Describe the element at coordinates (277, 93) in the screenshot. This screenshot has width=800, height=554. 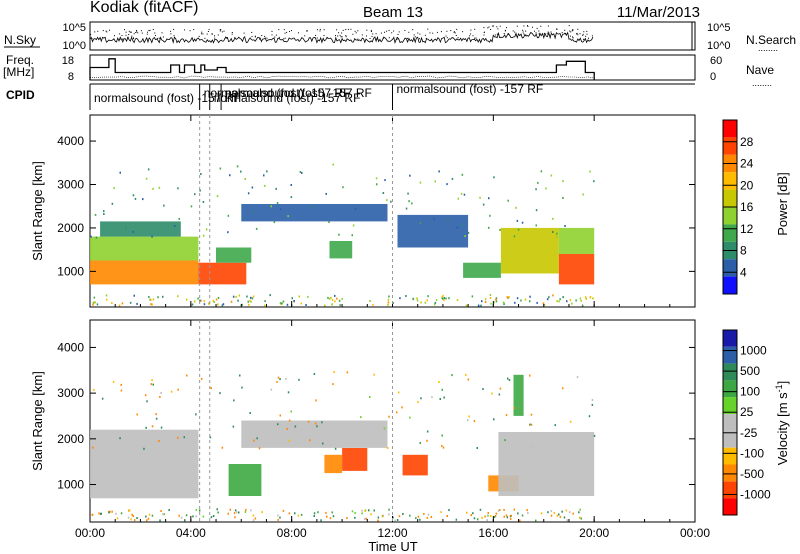
I see `cpid-mode-label: normalsound (fost) -157 RF` at that location.